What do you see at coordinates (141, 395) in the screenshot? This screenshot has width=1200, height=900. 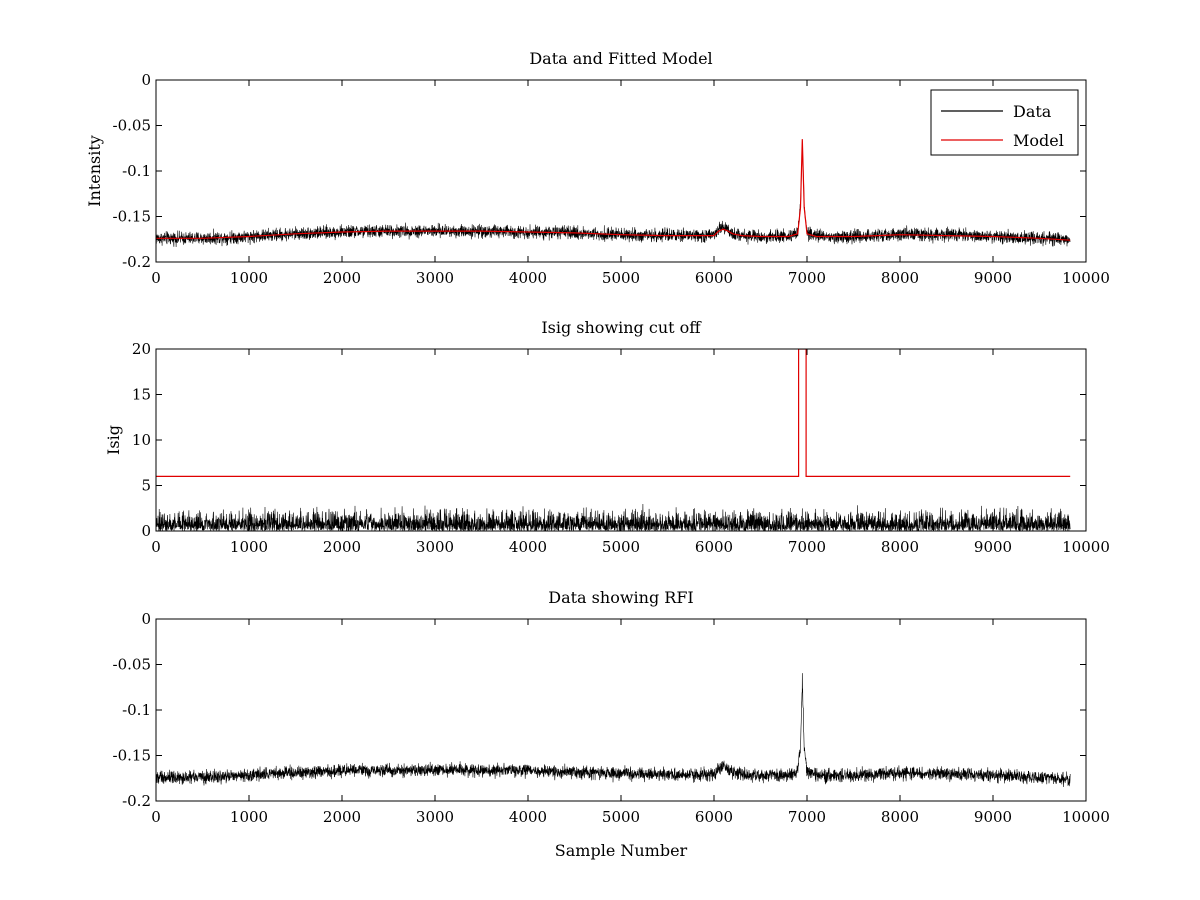 I see `y-tick-label: 15` at bounding box center [141, 395].